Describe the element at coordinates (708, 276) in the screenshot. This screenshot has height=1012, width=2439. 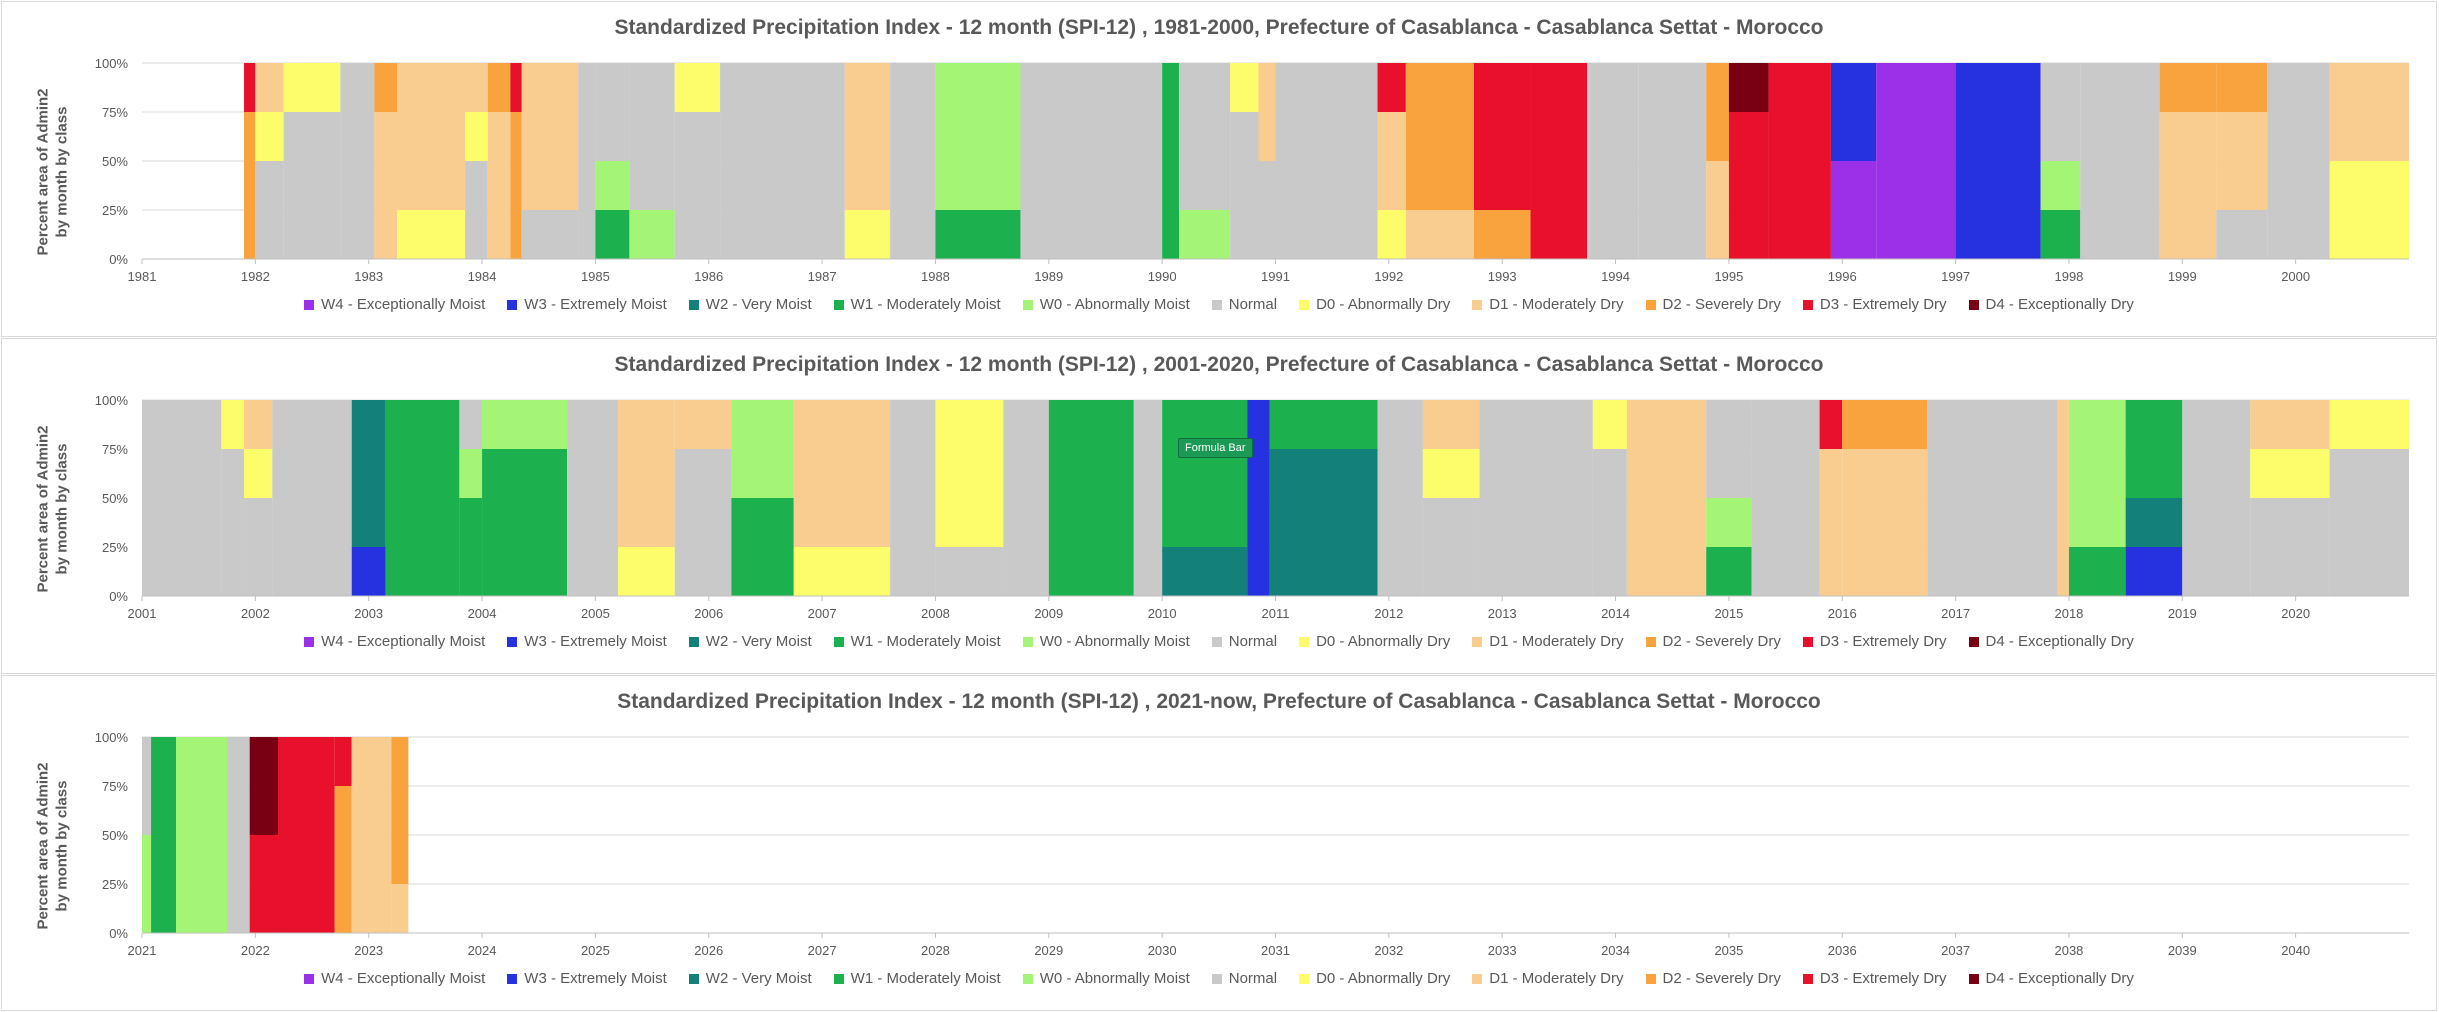
I see `x-tick-label: 1986` at that location.